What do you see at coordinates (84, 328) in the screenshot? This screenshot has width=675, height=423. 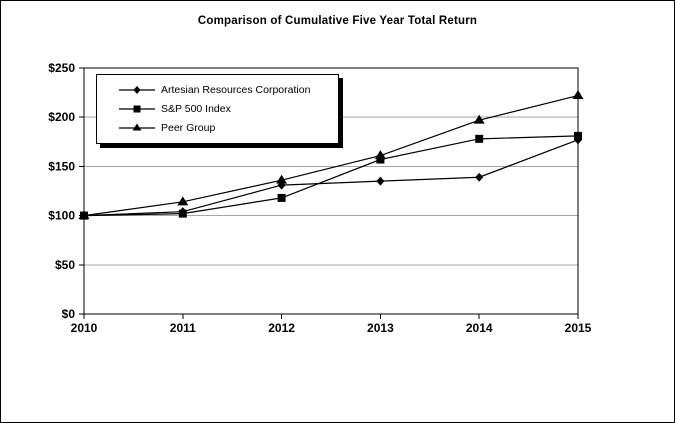 I see `x-tick-label: 2010` at bounding box center [84, 328].